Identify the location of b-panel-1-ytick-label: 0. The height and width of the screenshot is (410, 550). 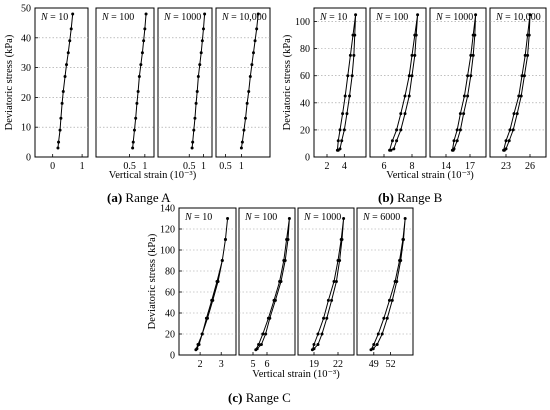
(307, 158).